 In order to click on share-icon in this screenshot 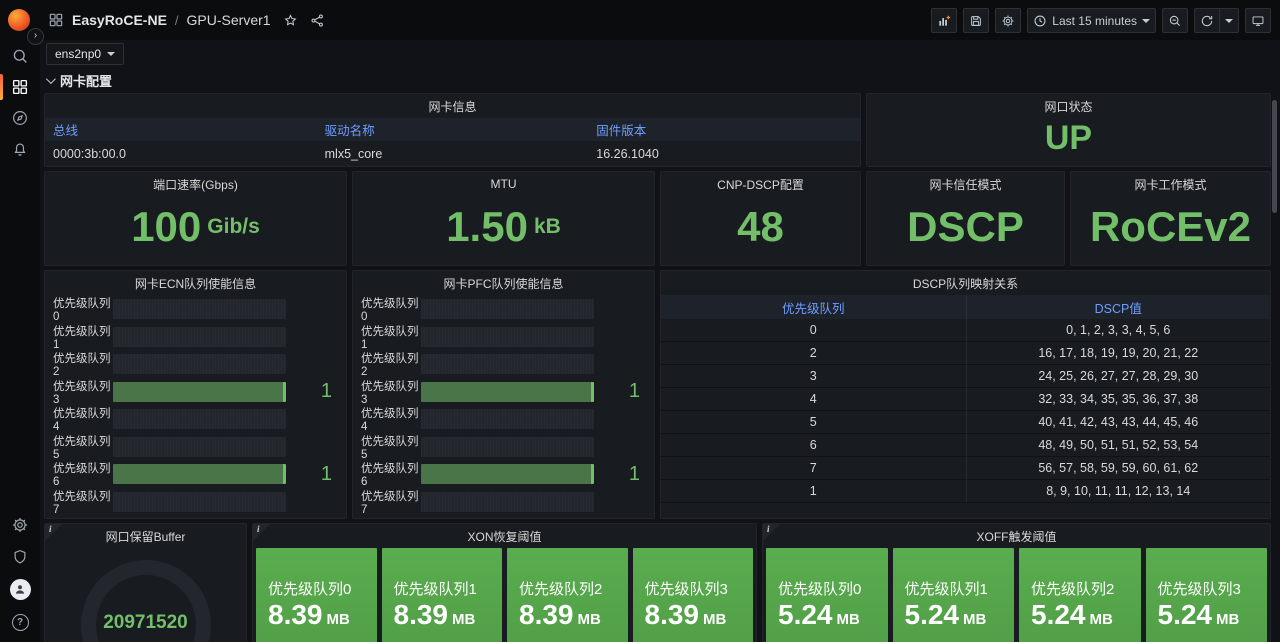, I will do `click(317, 20)`.